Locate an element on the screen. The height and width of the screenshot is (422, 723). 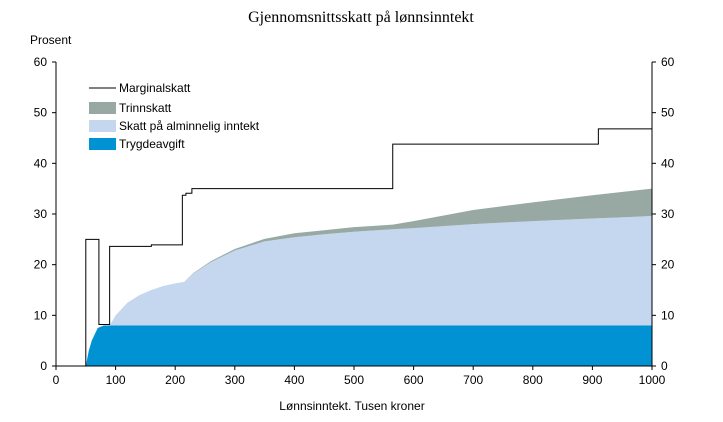
y-tick-label-right: 10 is located at coordinates (668, 315).